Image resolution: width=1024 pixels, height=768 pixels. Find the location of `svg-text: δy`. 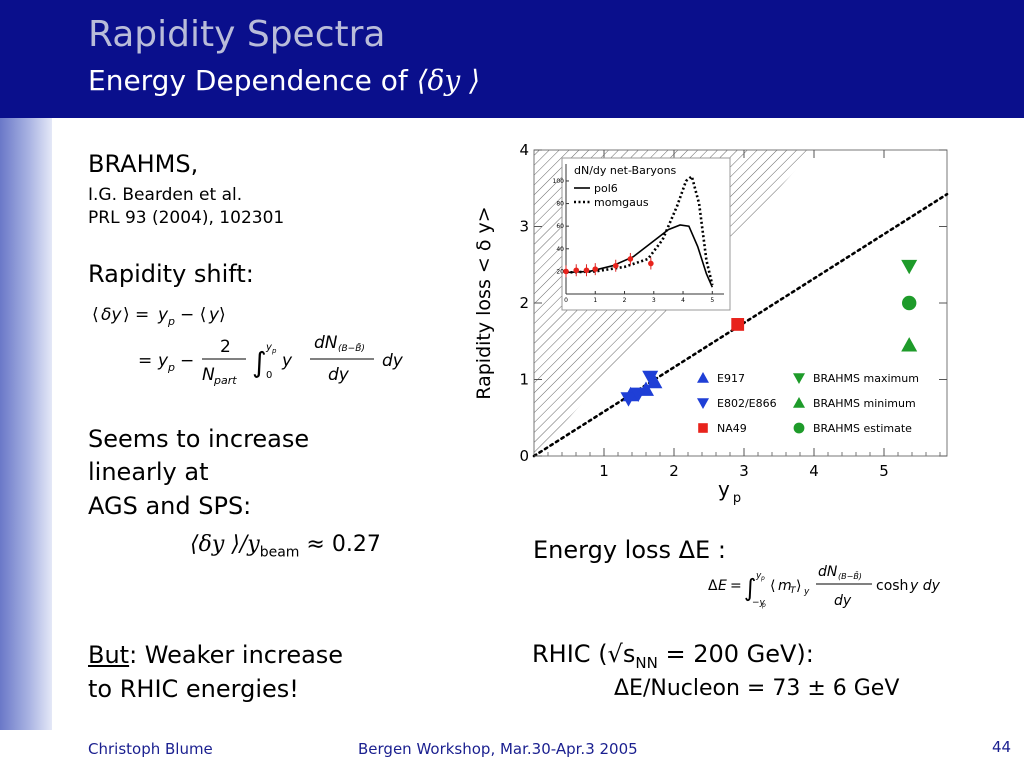

svg-text: δy is located at coordinates (111, 315).